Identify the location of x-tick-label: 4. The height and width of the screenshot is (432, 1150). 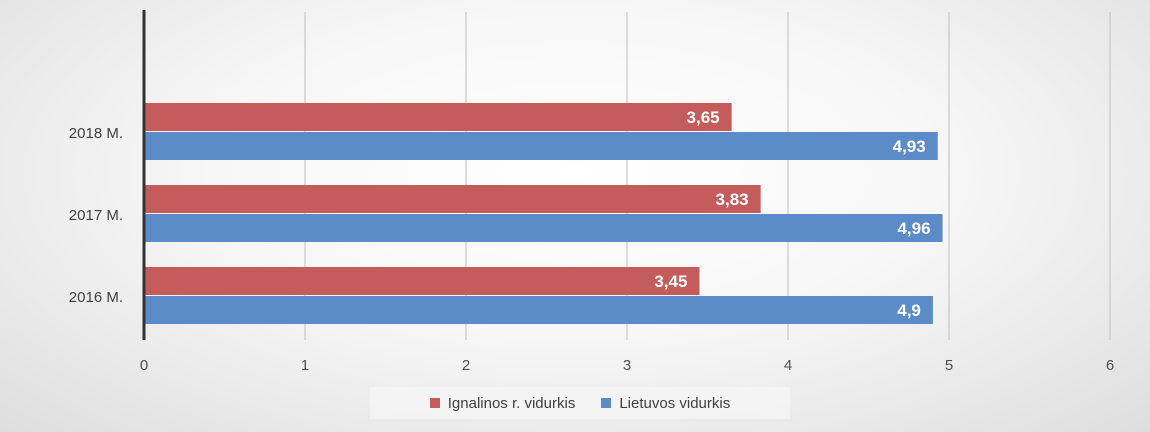
(788, 365).